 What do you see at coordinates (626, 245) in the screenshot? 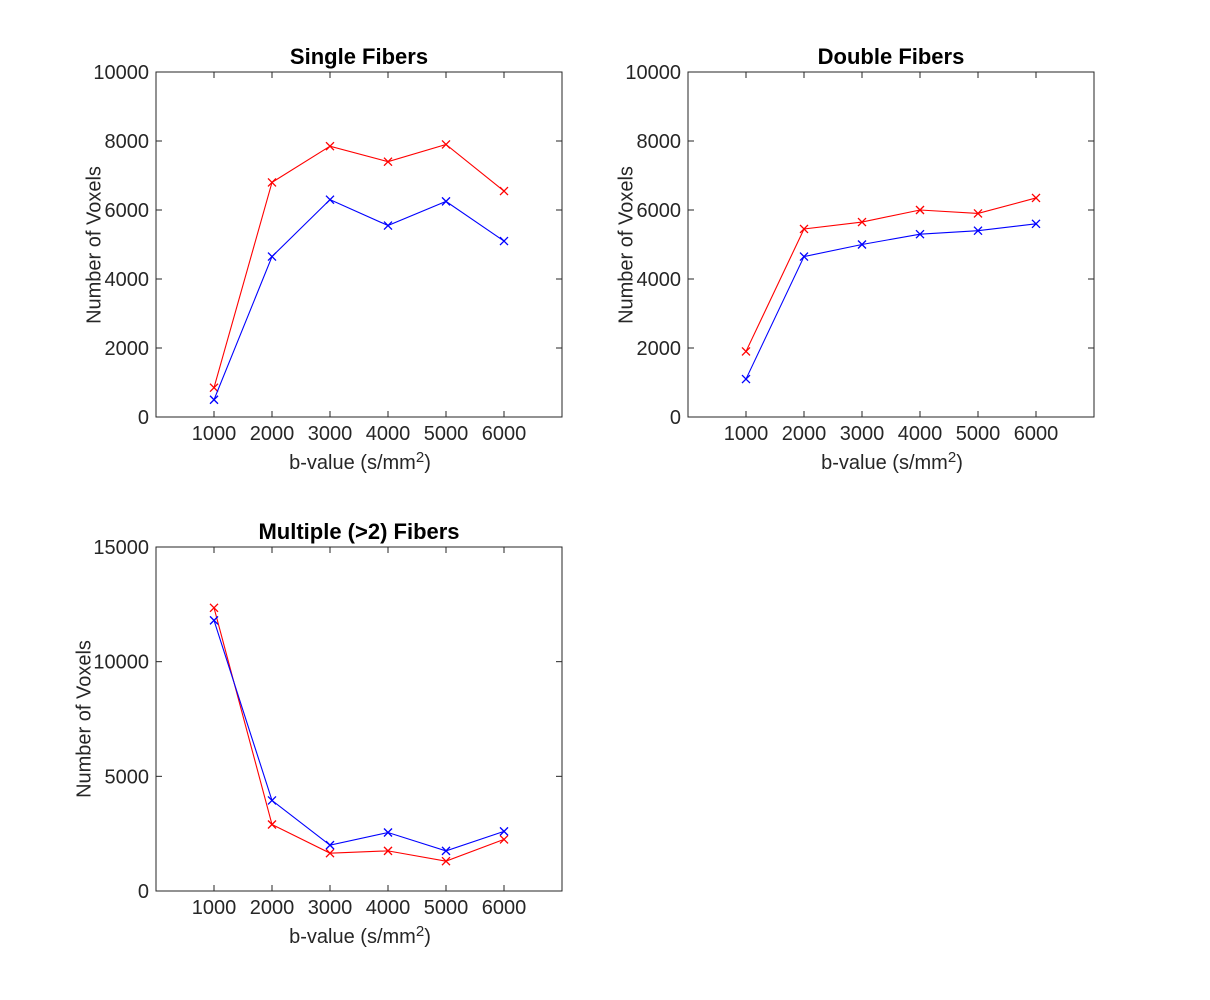
I see `y-axis-label-double-fibers: Number of Voxels` at bounding box center [626, 245].